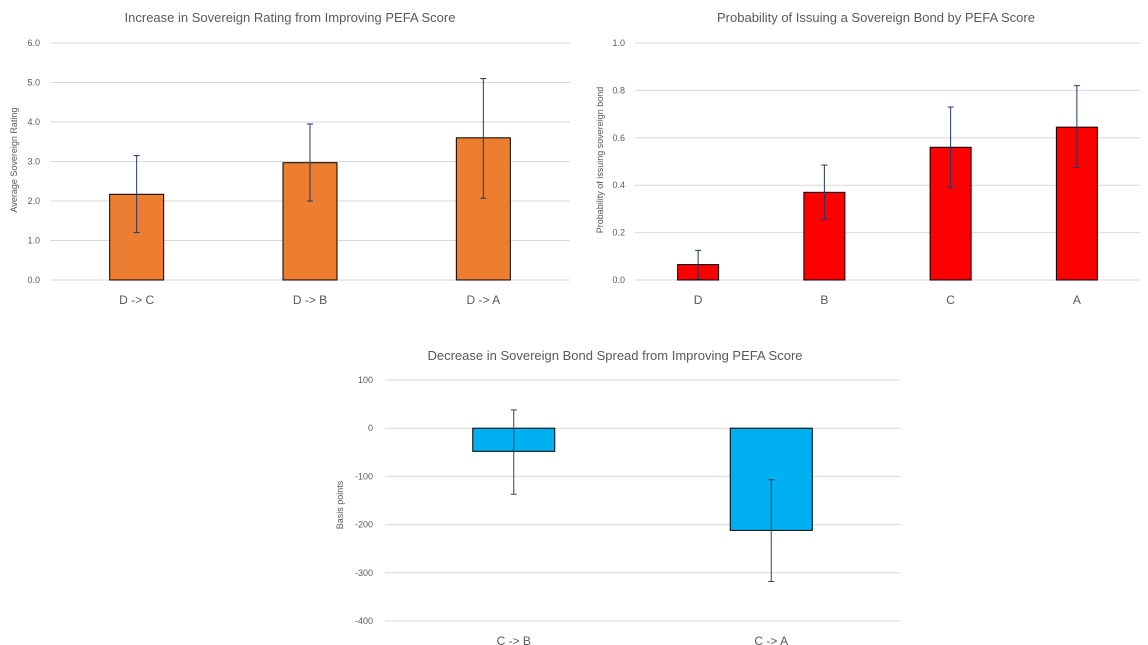 Image resolution: width=1148 pixels, height=645 pixels. I want to click on y-tick-label: 5.0, so click(33, 83).